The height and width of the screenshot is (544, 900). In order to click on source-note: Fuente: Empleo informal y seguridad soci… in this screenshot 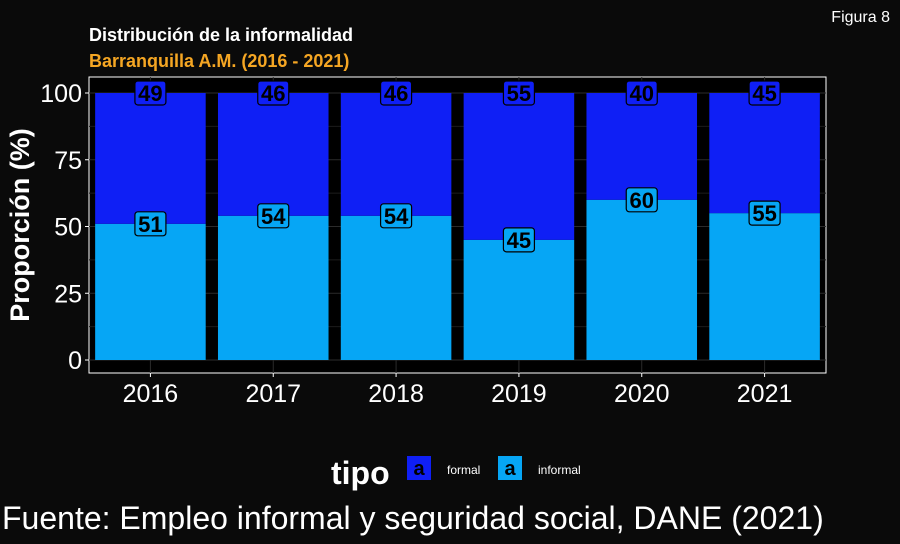, I will do `click(413, 518)`.